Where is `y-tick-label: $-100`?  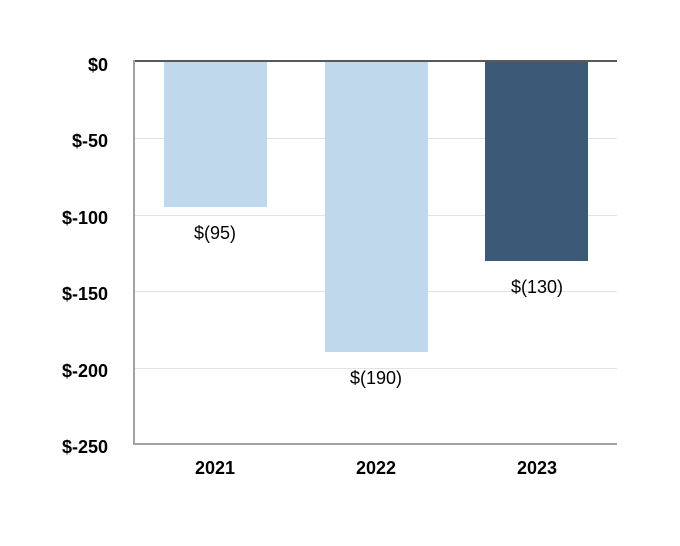 y-tick-label: $-100 is located at coordinates (84, 218).